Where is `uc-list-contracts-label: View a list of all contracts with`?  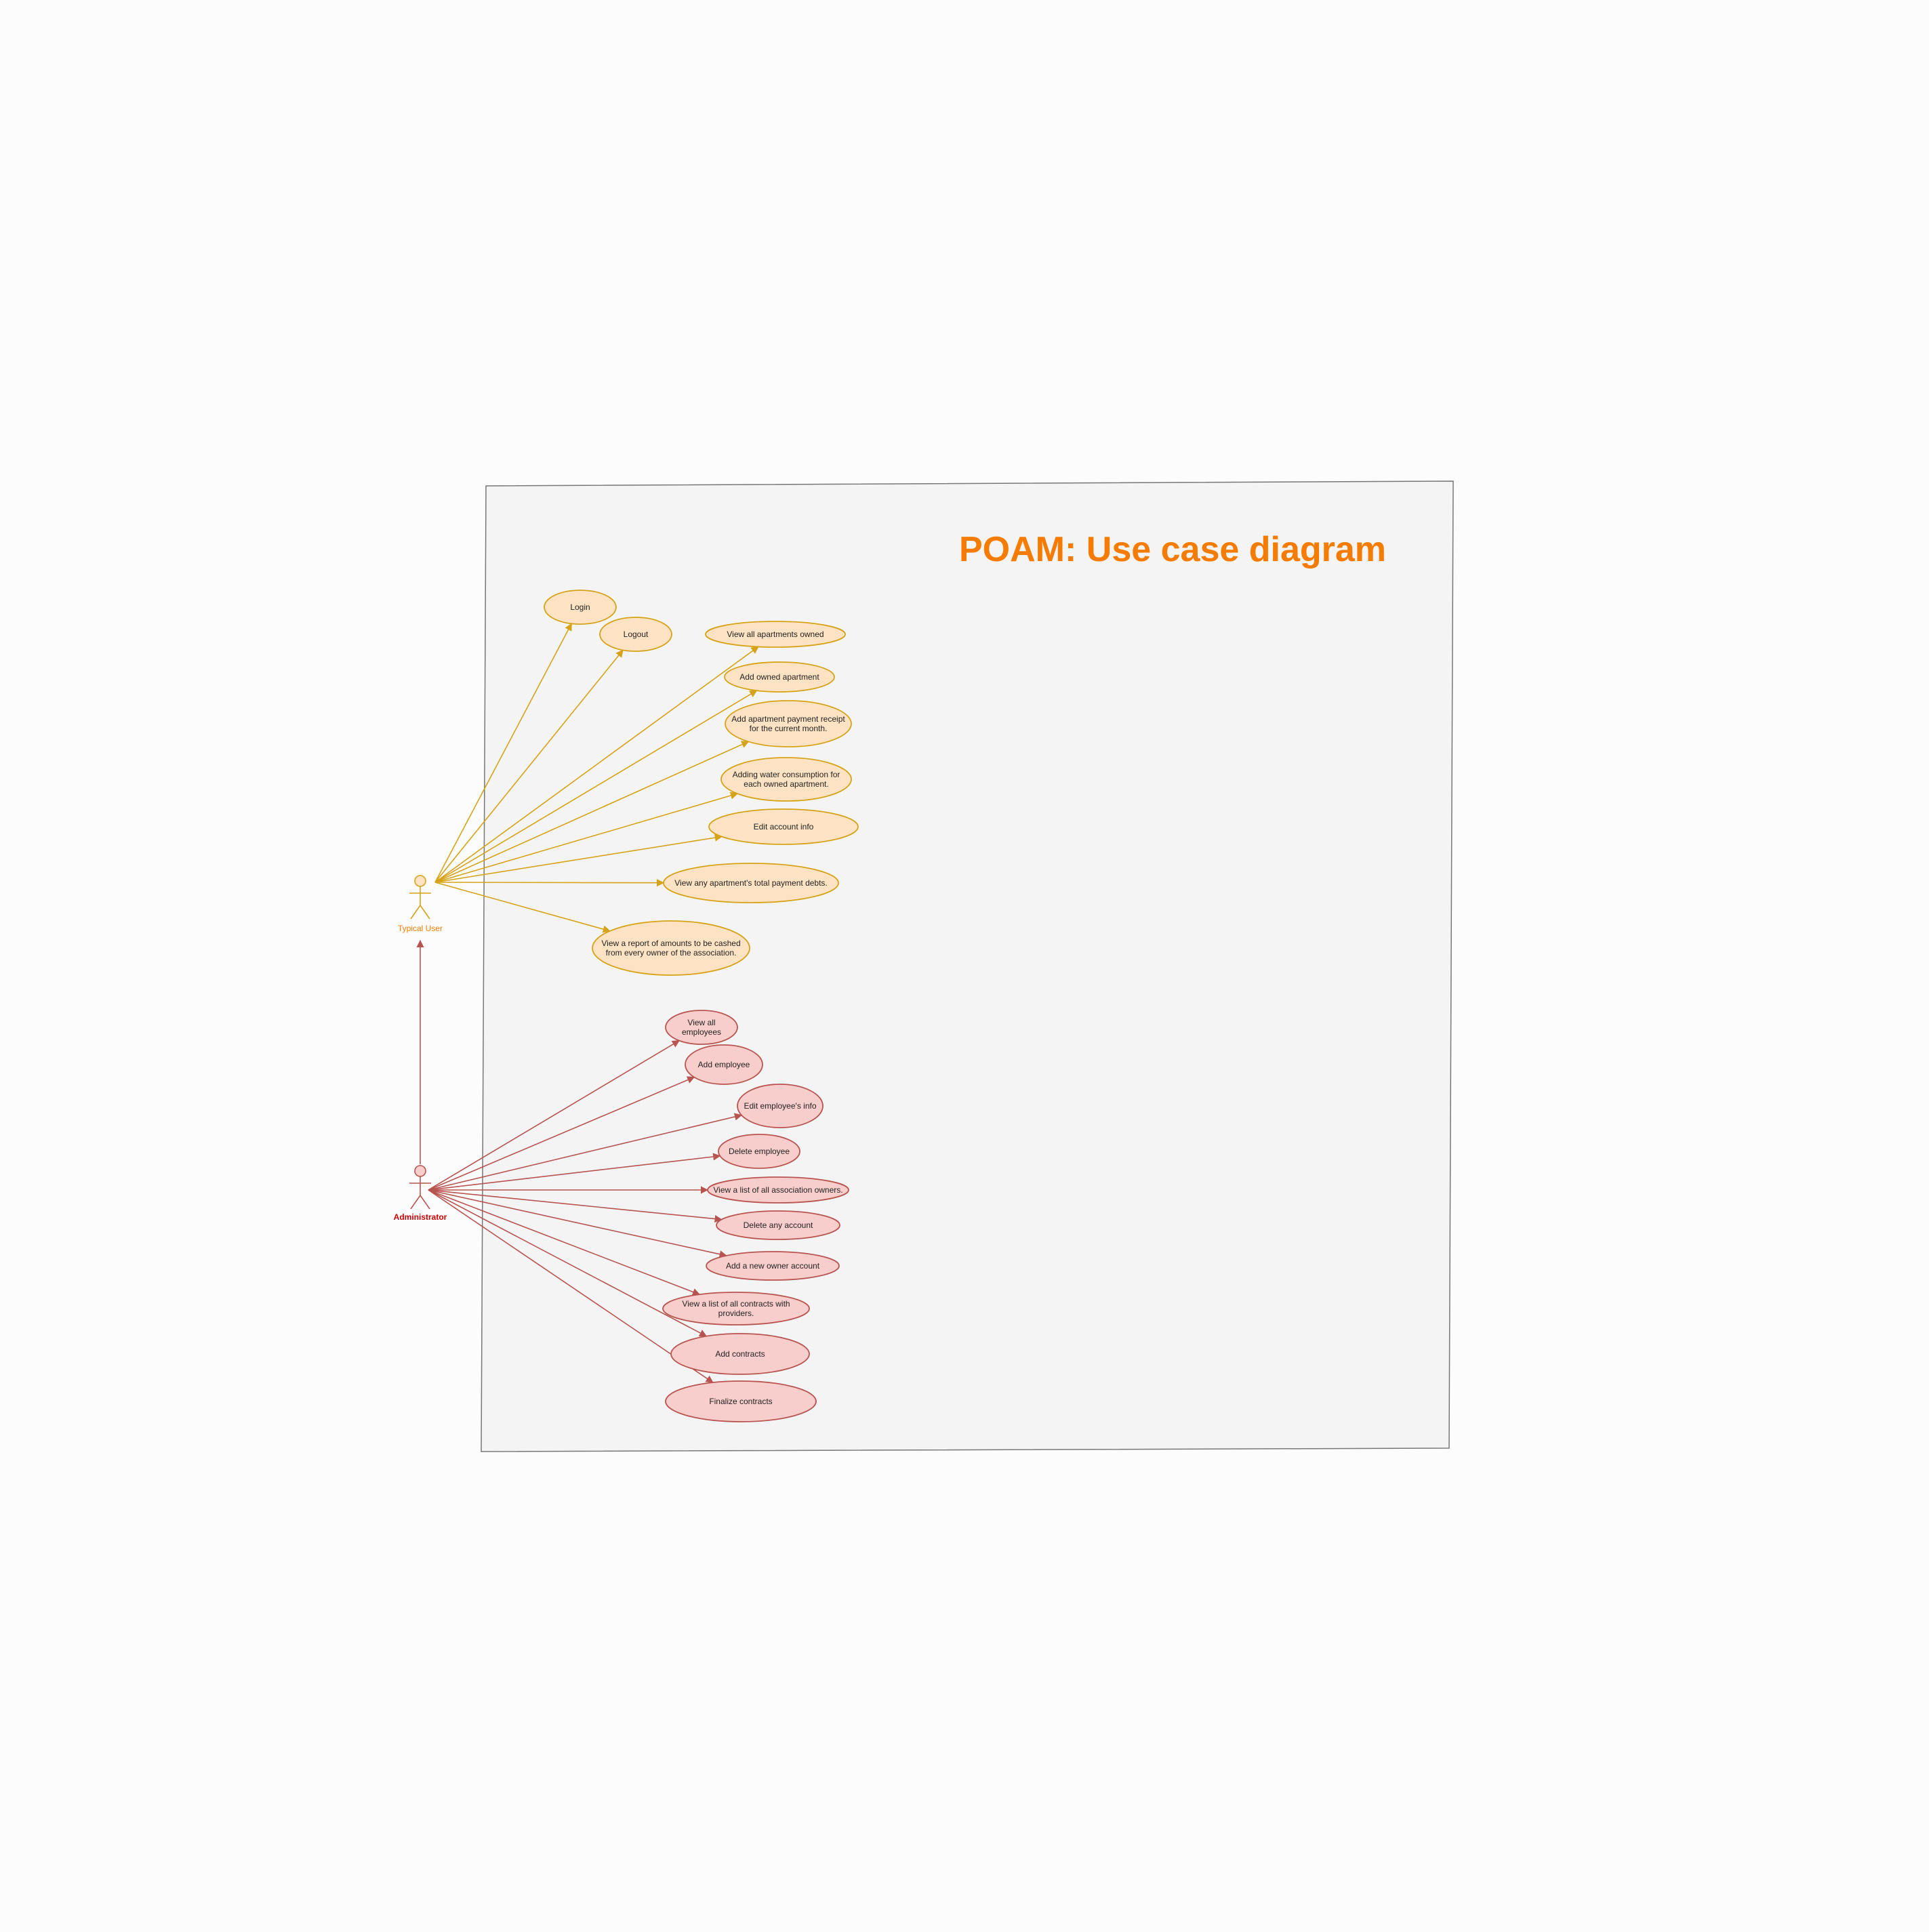
uc-list-contracts-label: View a list of all contracts with is located at coordinates (736, 1304).